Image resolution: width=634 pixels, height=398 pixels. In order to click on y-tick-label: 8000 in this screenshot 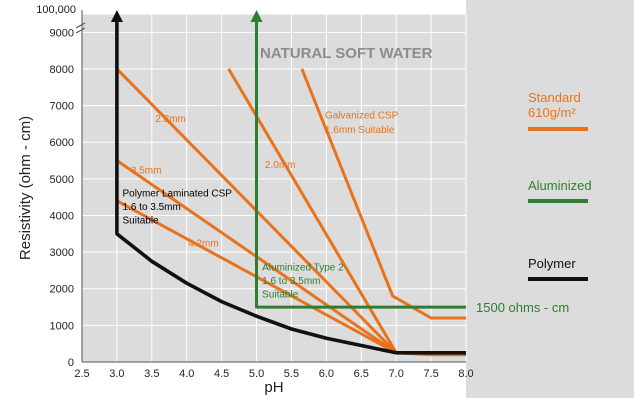, I will do `click(62, 70)`.